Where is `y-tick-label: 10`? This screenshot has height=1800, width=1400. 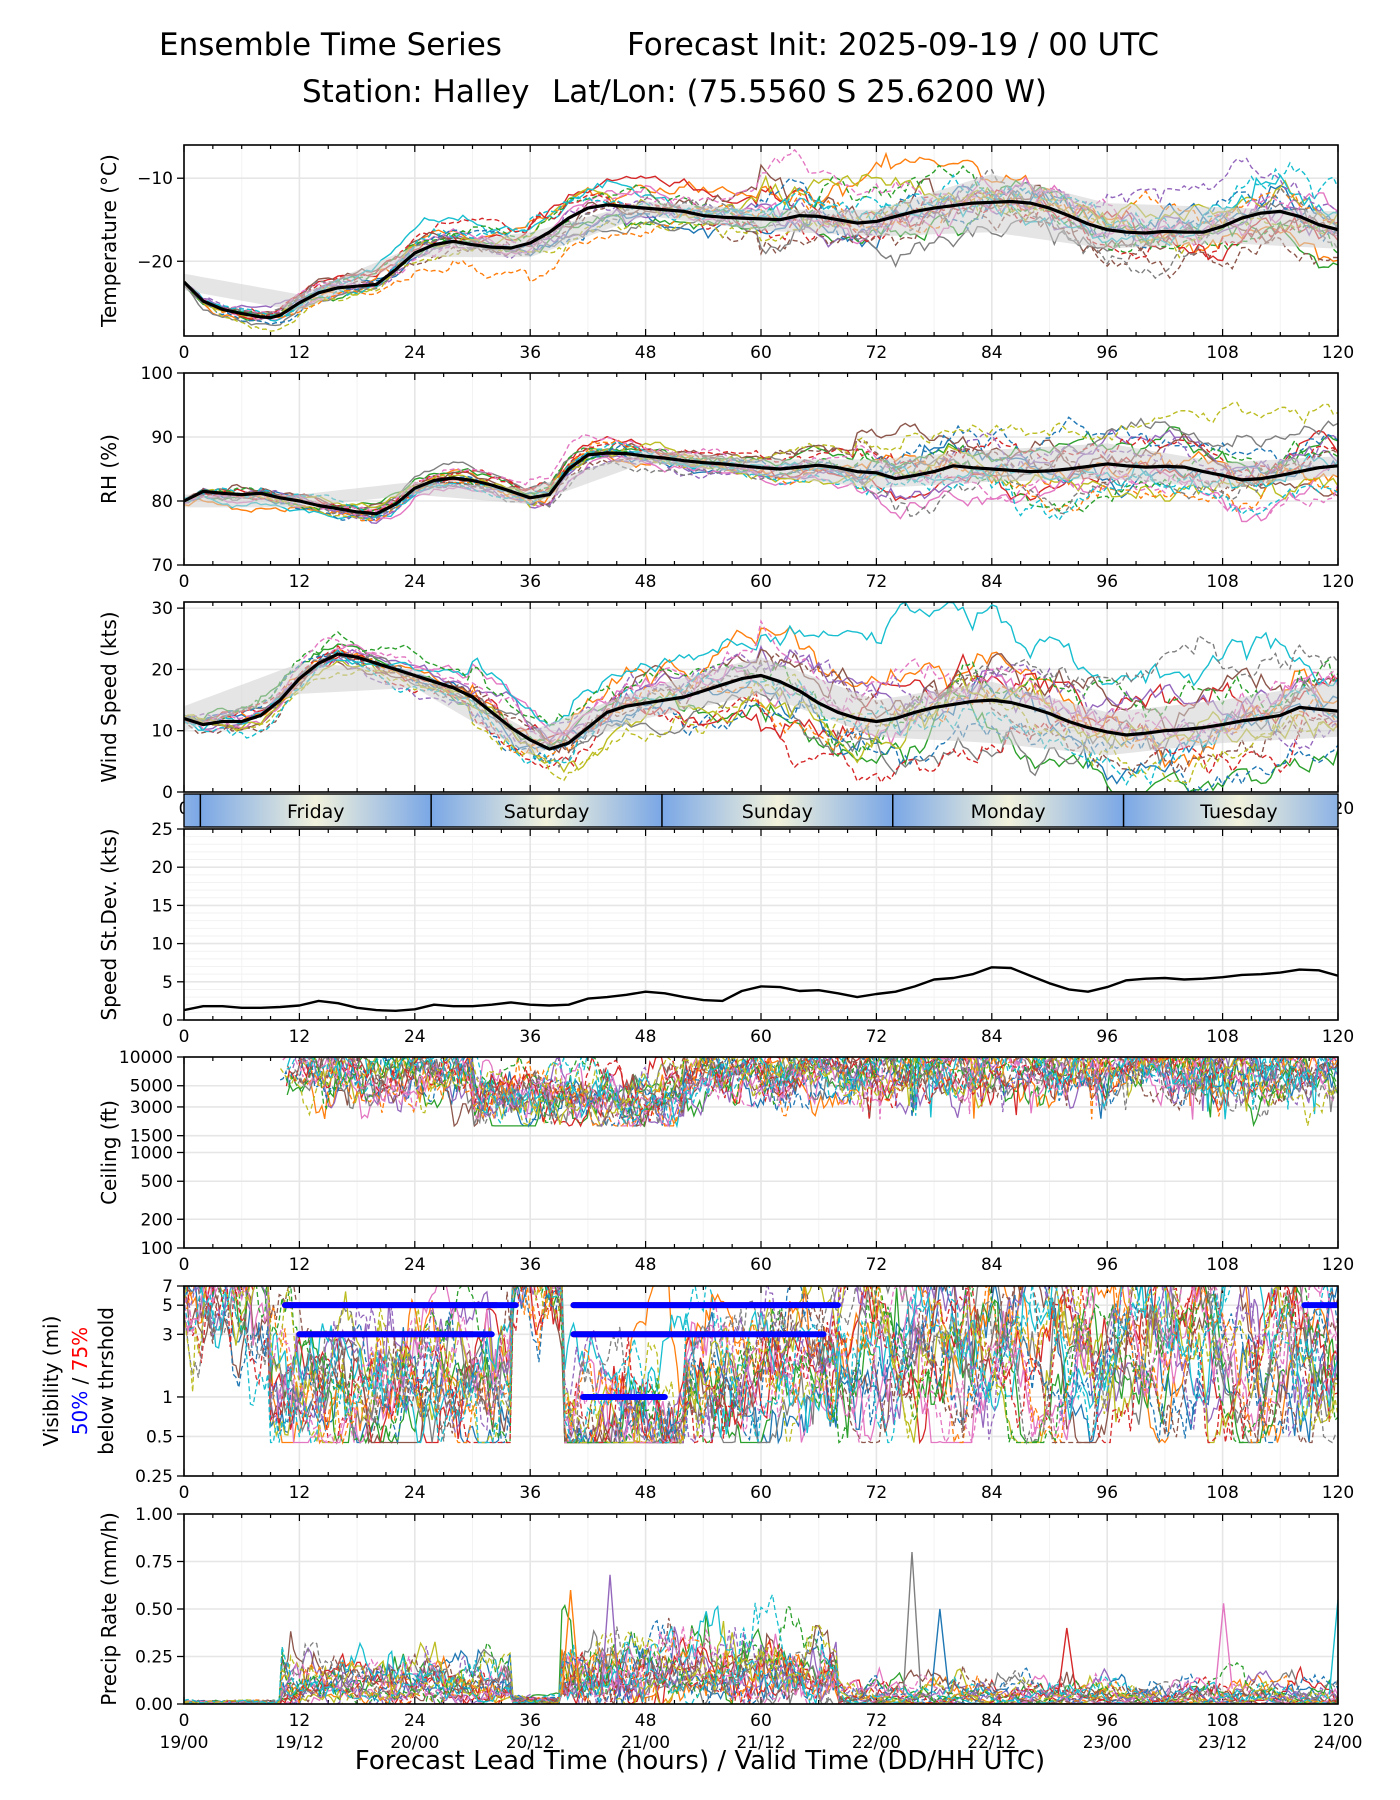
y-tick-label: 10 is located at coordinates (162, 945).